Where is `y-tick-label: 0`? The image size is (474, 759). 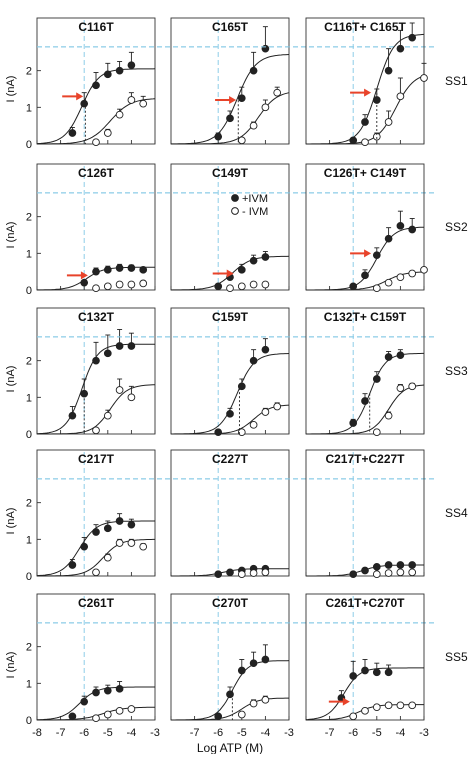
y-tick-label: 0 is located at coordinates (29, 577).